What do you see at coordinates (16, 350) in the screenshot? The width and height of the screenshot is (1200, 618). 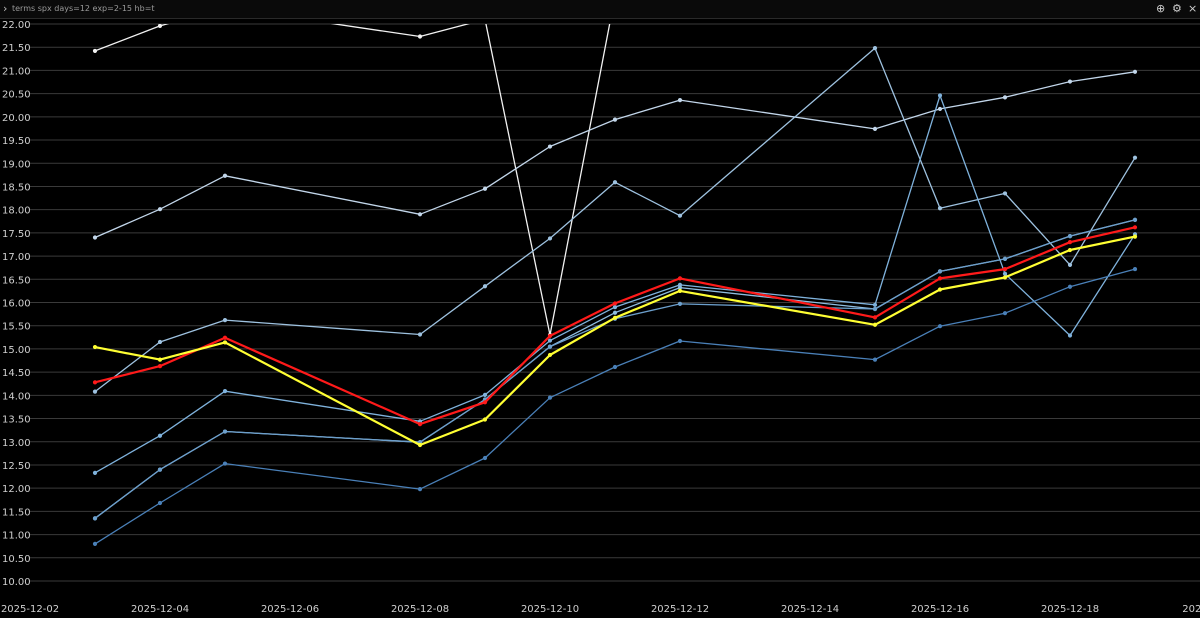 I see `y-tick-label: 15.00` at bounding box center [16, 350].